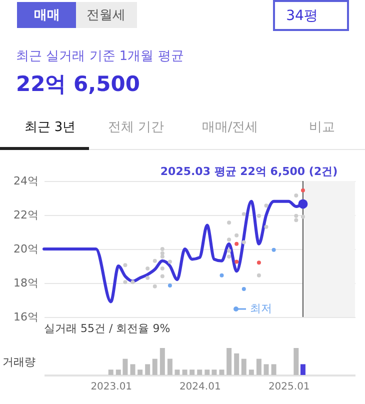 This screenshot has width=365, height=404. What do you see at coordinates (302, 16) in the screenshot?
I see `text: 34평` at bounding box center [302, 16].